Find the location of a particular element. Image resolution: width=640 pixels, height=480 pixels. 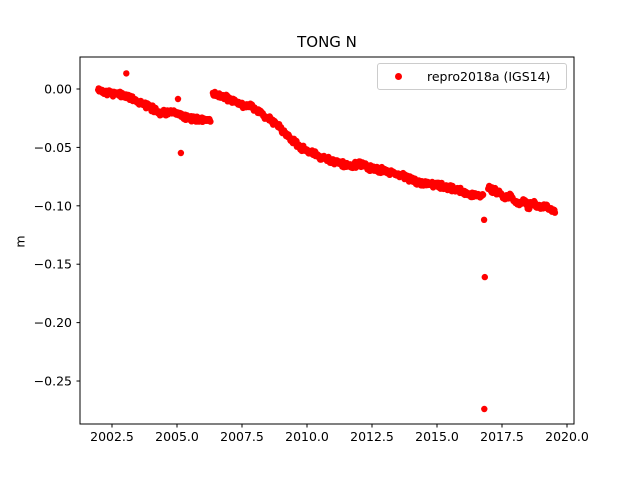

legend-entry-label: repro2018a (IGS14) is located at coordinates (489, 76).